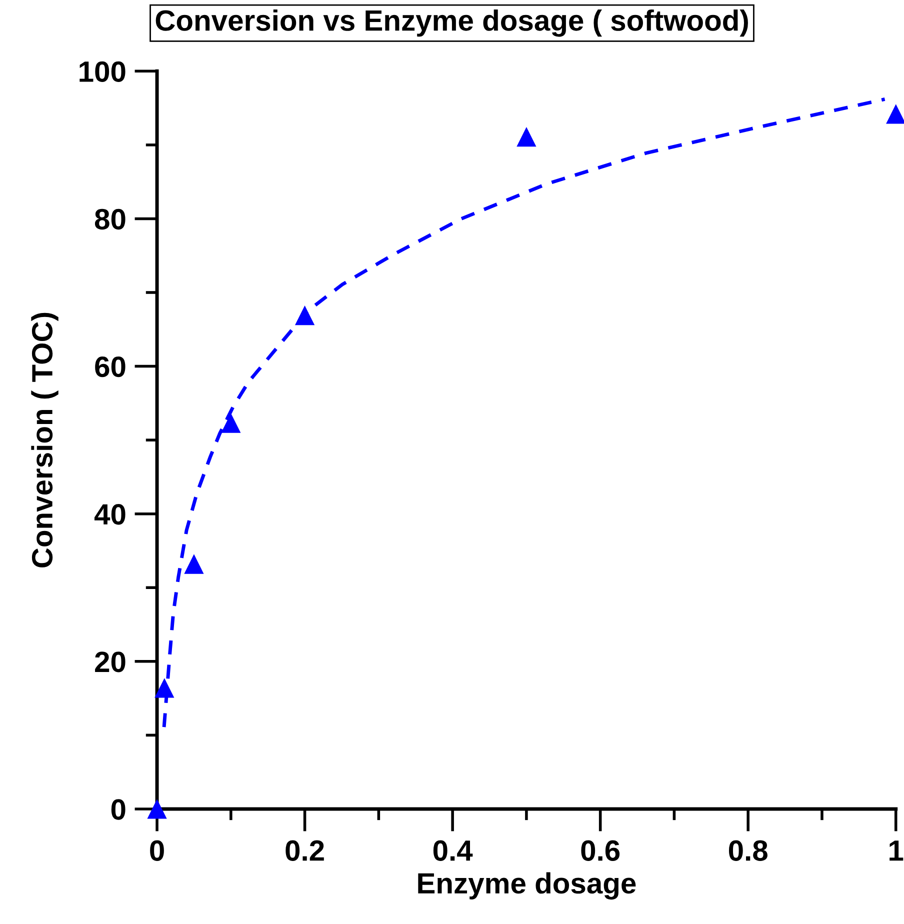 This screenshot has width=904, height=924. Describe the element at coordinates (44, 440) in the screenshot. I see `y-axis-title: Conversion ( TOC)` at that location.